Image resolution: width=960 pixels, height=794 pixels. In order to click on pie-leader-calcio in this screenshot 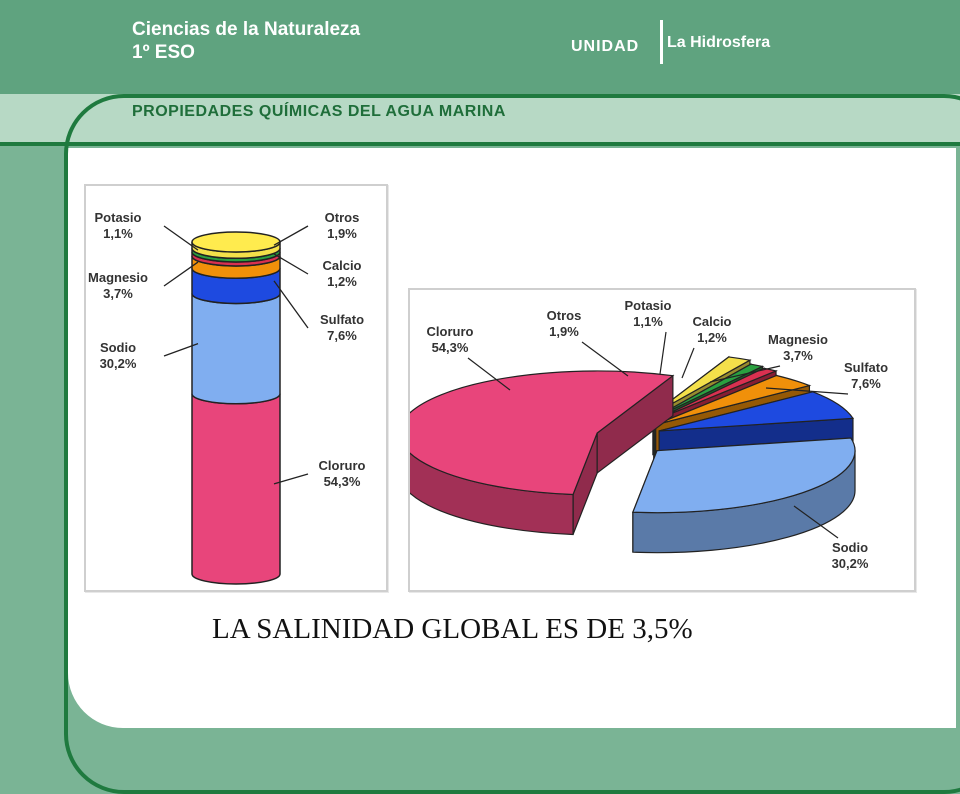, I will do `click(688, 363)`.